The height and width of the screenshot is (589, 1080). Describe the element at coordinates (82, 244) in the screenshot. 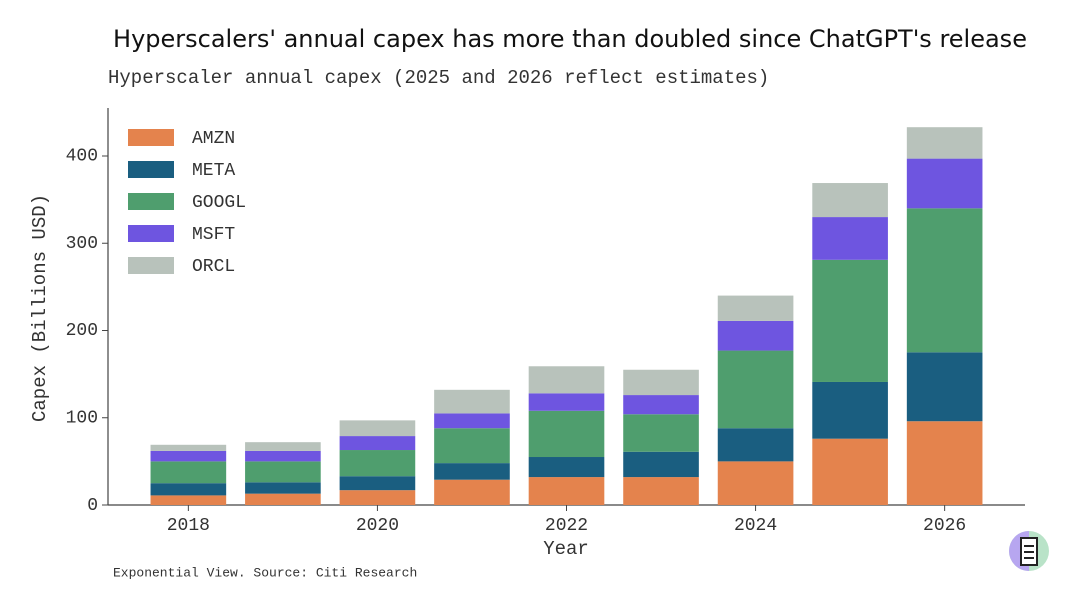

I see `y-tick-label: 300` at that location.